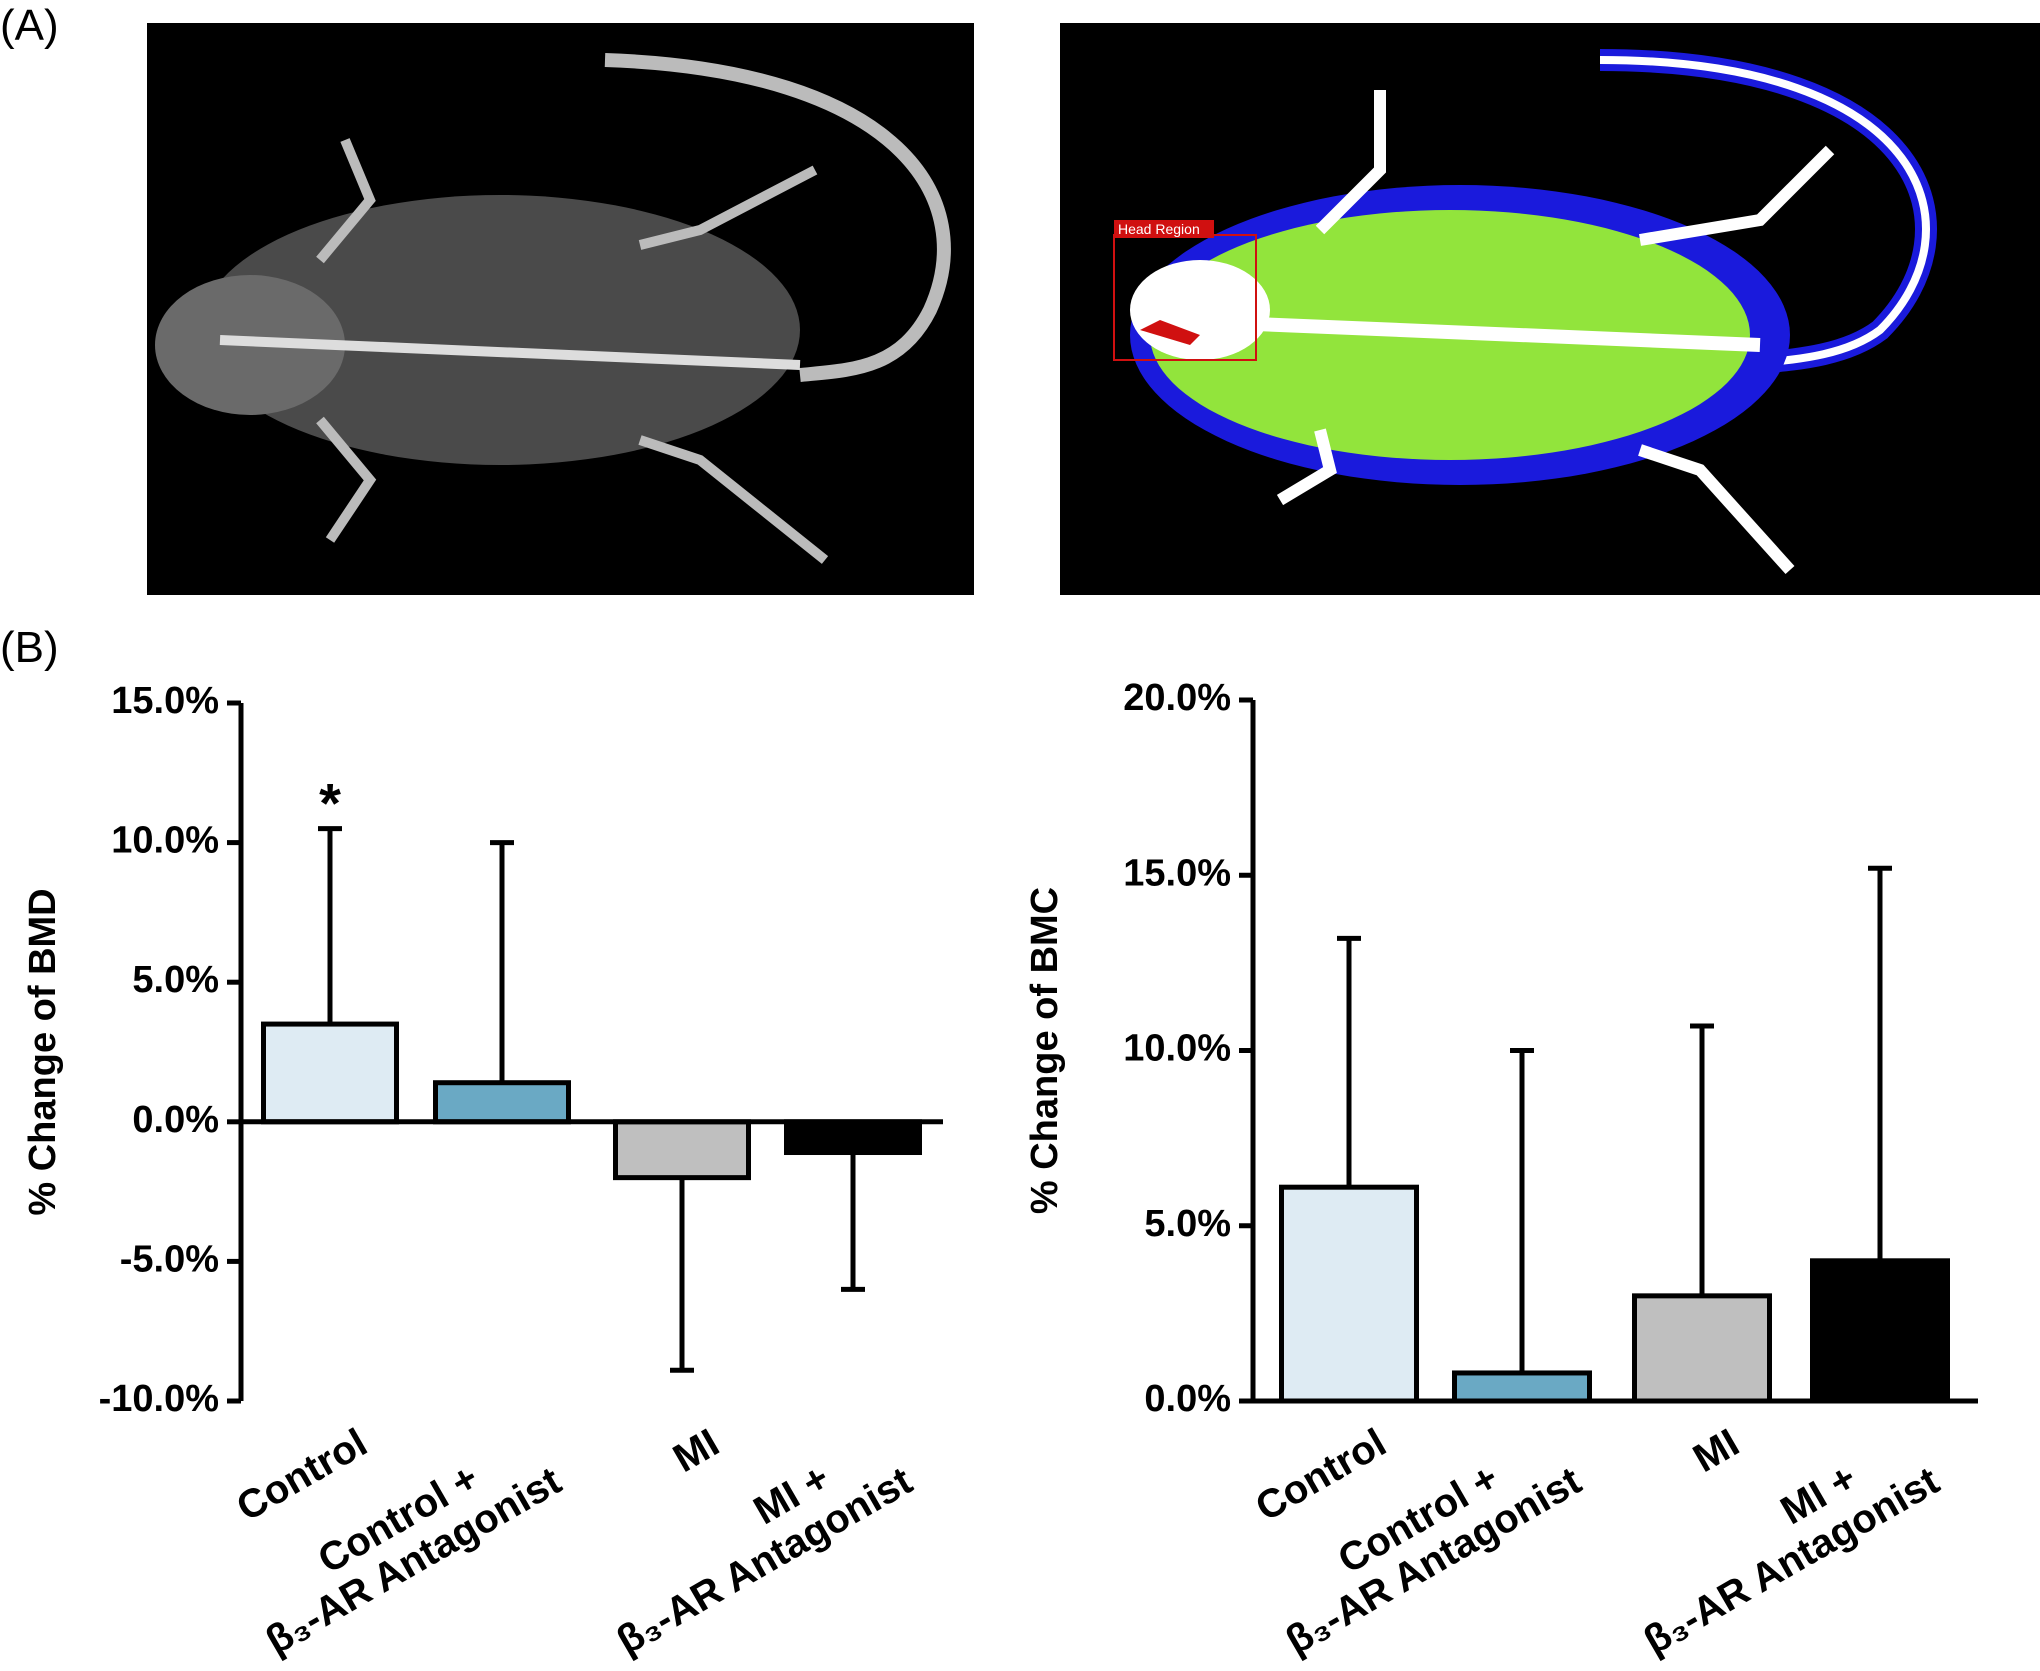 The image size is (2040, 1671). I want to click on image-label: Head Region, so click(1159, 229).